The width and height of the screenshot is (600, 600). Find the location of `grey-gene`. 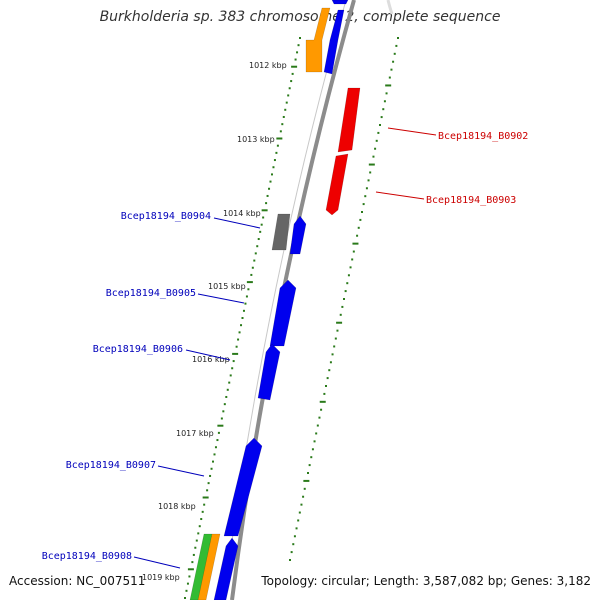

grey-gene is located at coordinates (281, 232).